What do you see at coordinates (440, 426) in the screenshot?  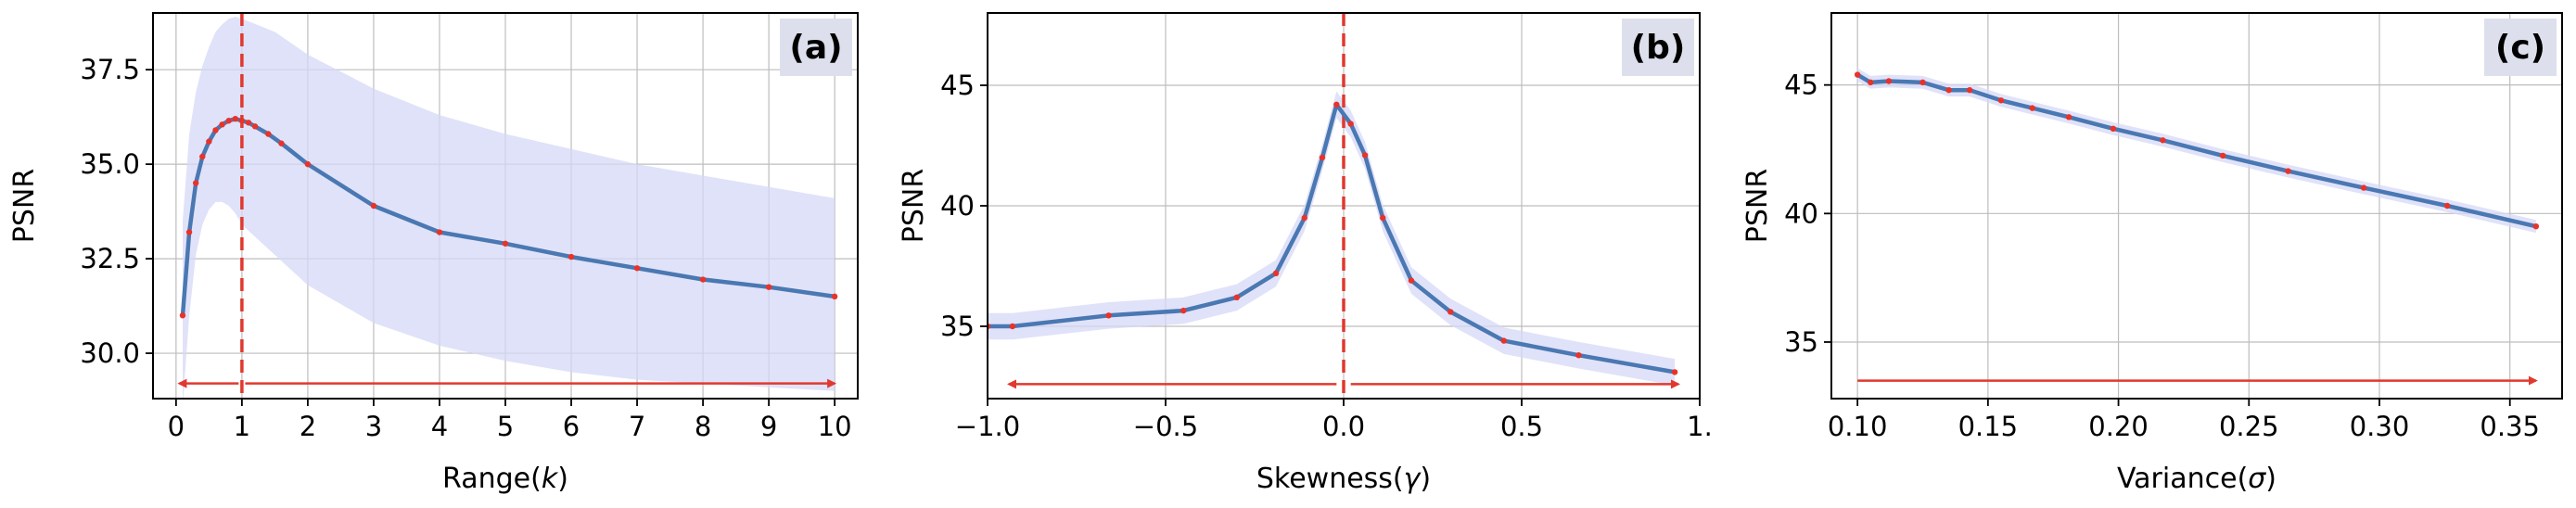 I see `x-tick-label: 4` at bounding box center [440, 426].